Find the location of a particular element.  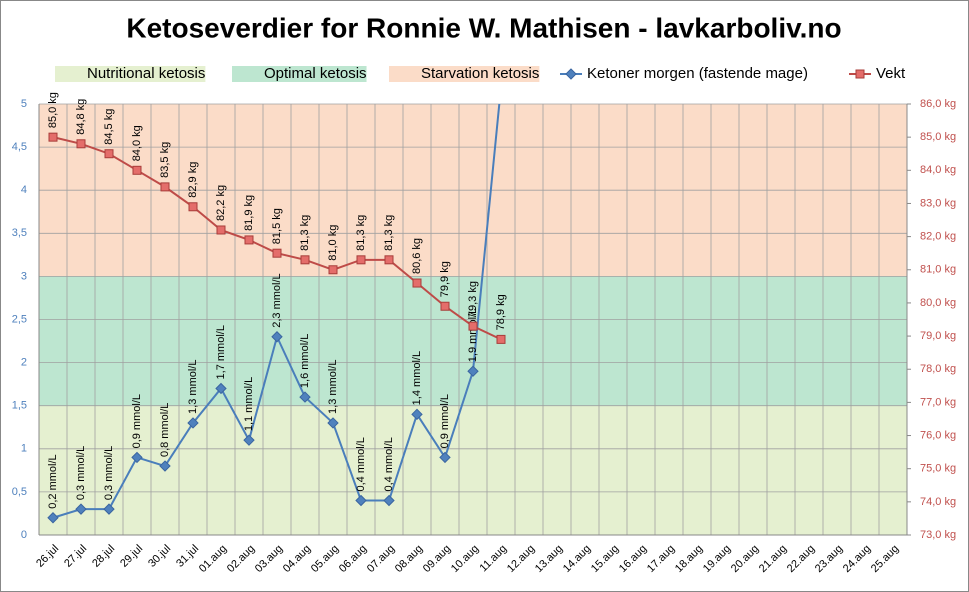

y-tick-label: 0,5 is located at coordinates (19, 492).